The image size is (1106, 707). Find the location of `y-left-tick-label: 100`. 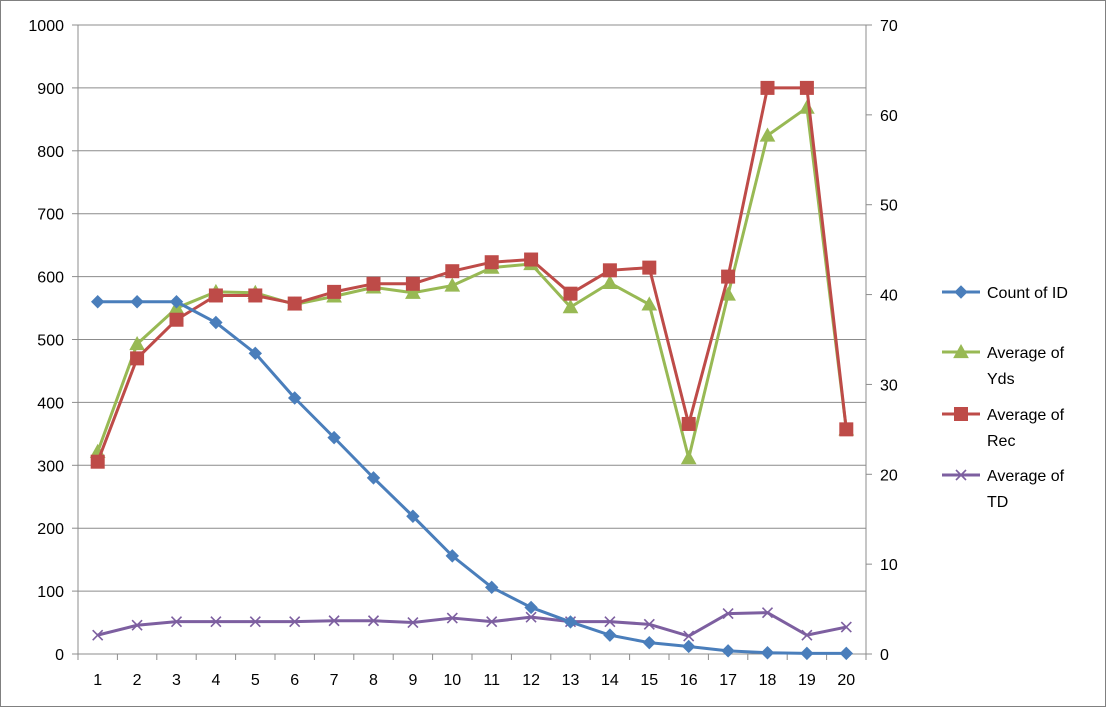

y-left-tick-label: 100 is located at coordinates (50, 592).